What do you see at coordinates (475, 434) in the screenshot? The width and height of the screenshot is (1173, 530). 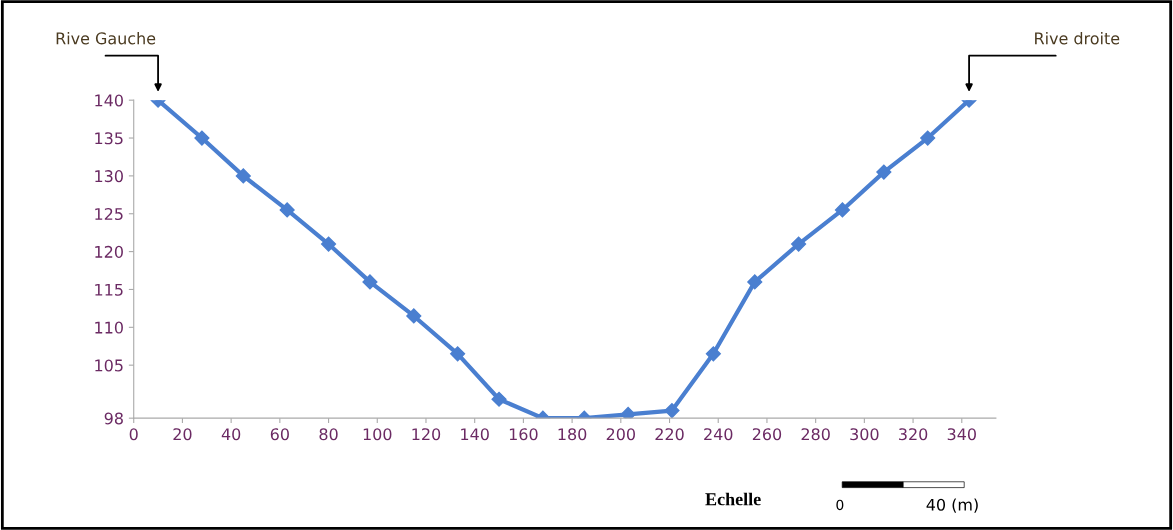 I see `x-tick-label: 140` at bounding box center [475, 434].